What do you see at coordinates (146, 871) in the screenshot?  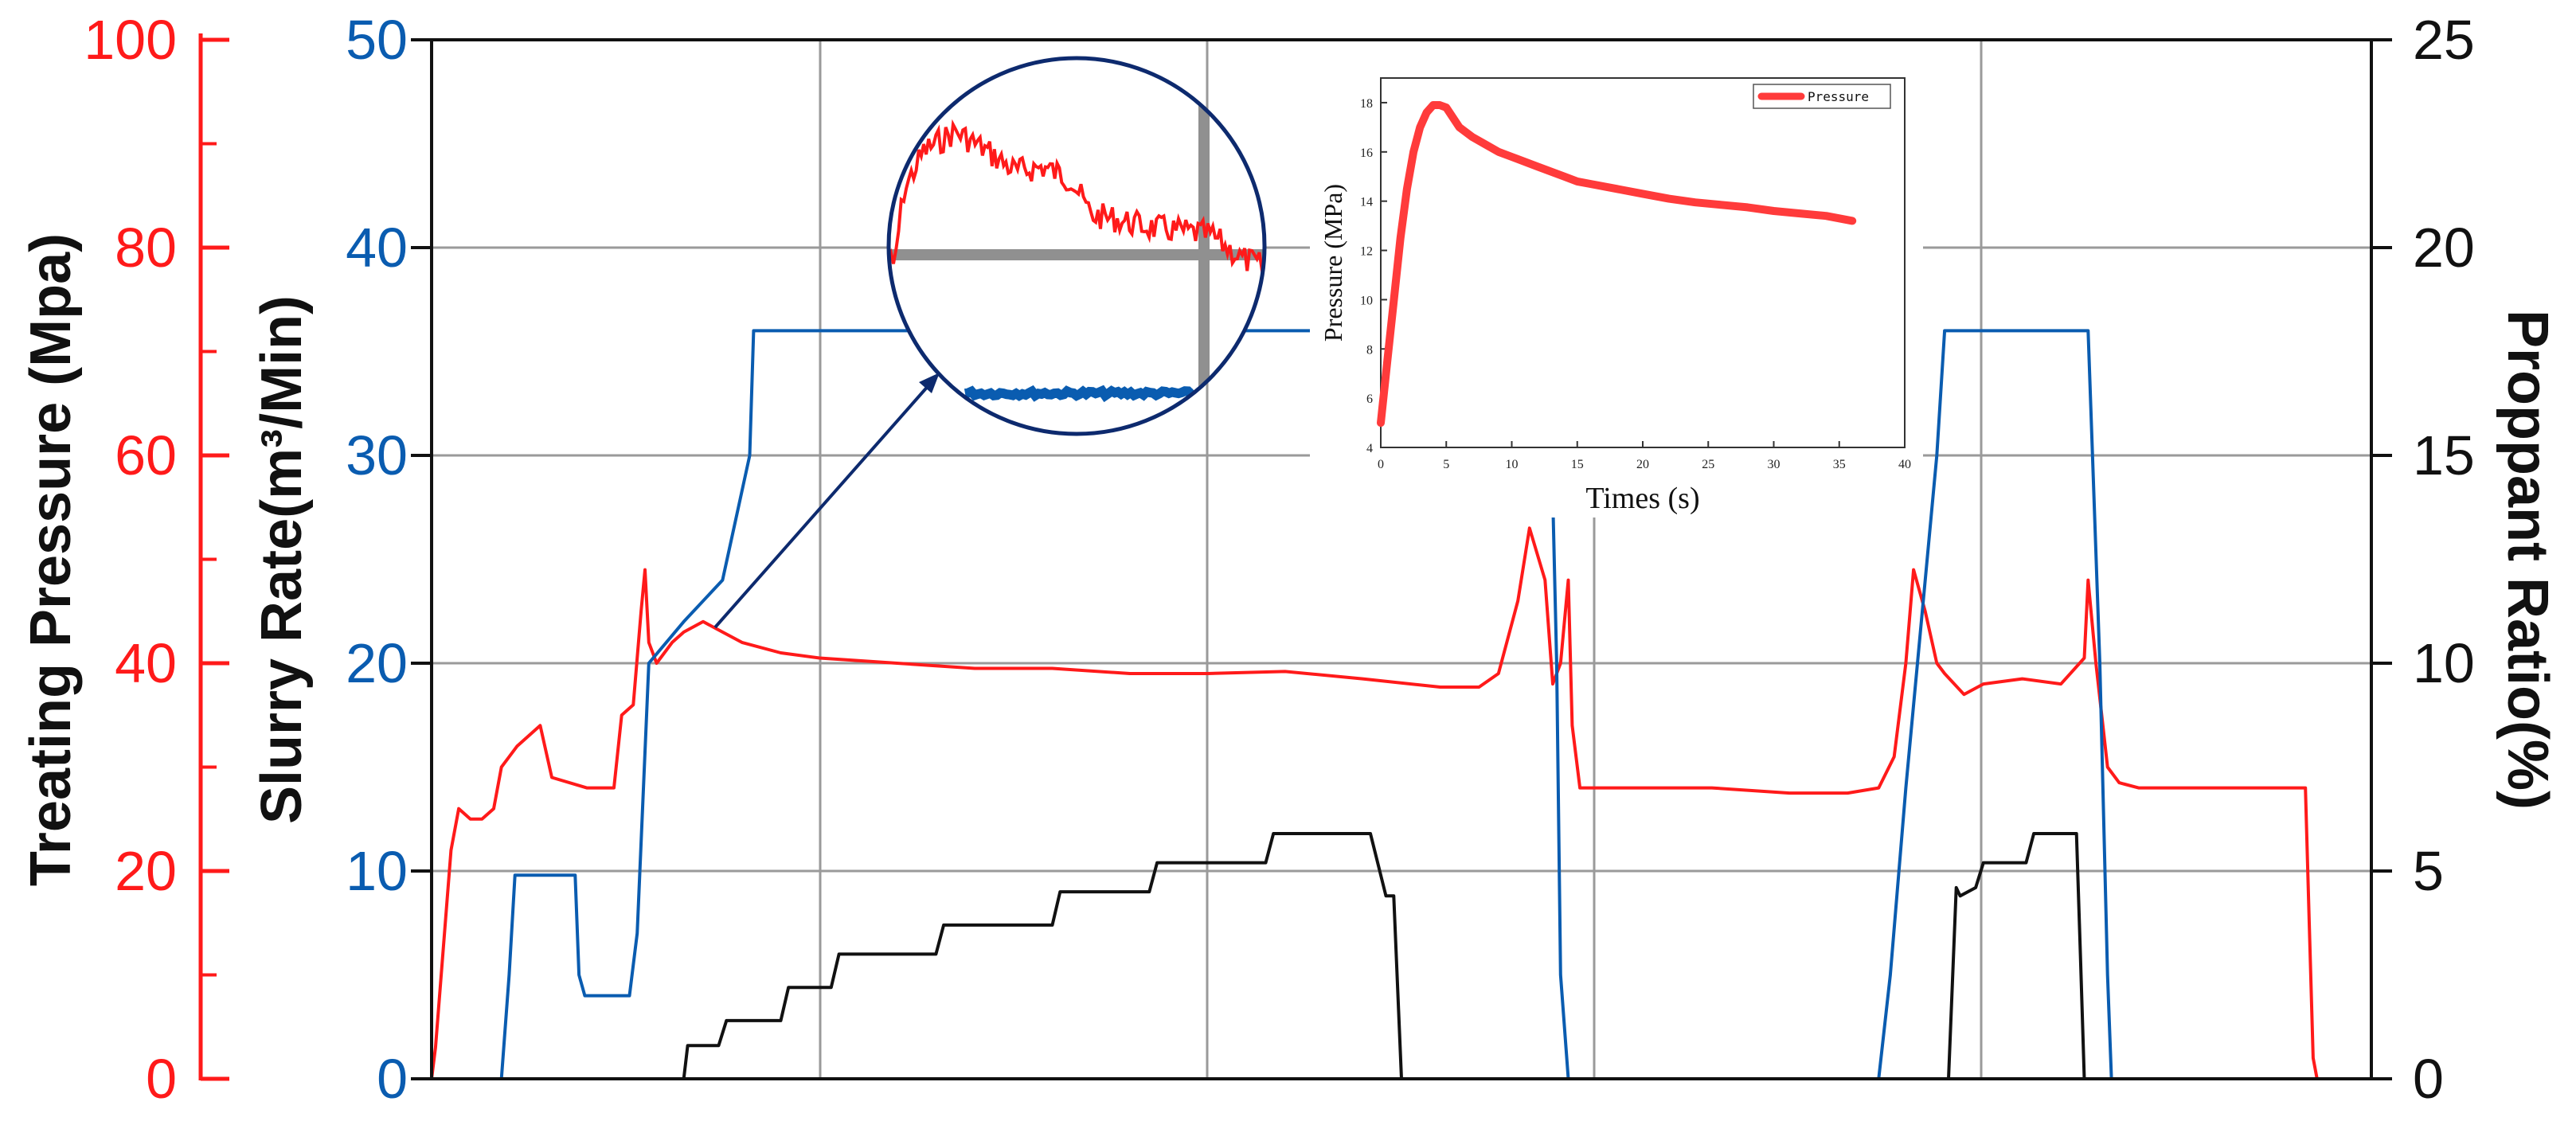 I see `treating-pressure-tick-label: 20` at bounding box center [146, 871].